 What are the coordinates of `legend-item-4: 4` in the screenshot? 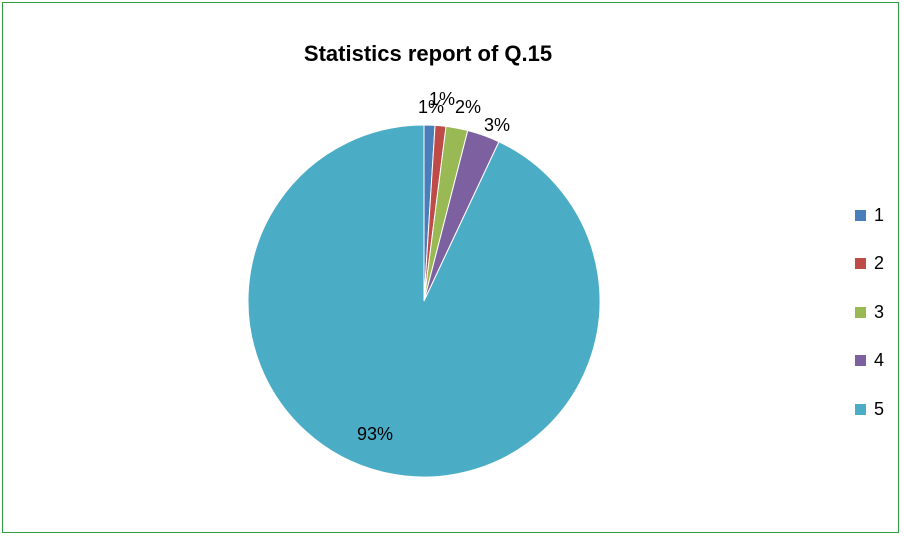 It's located at (869, 361).